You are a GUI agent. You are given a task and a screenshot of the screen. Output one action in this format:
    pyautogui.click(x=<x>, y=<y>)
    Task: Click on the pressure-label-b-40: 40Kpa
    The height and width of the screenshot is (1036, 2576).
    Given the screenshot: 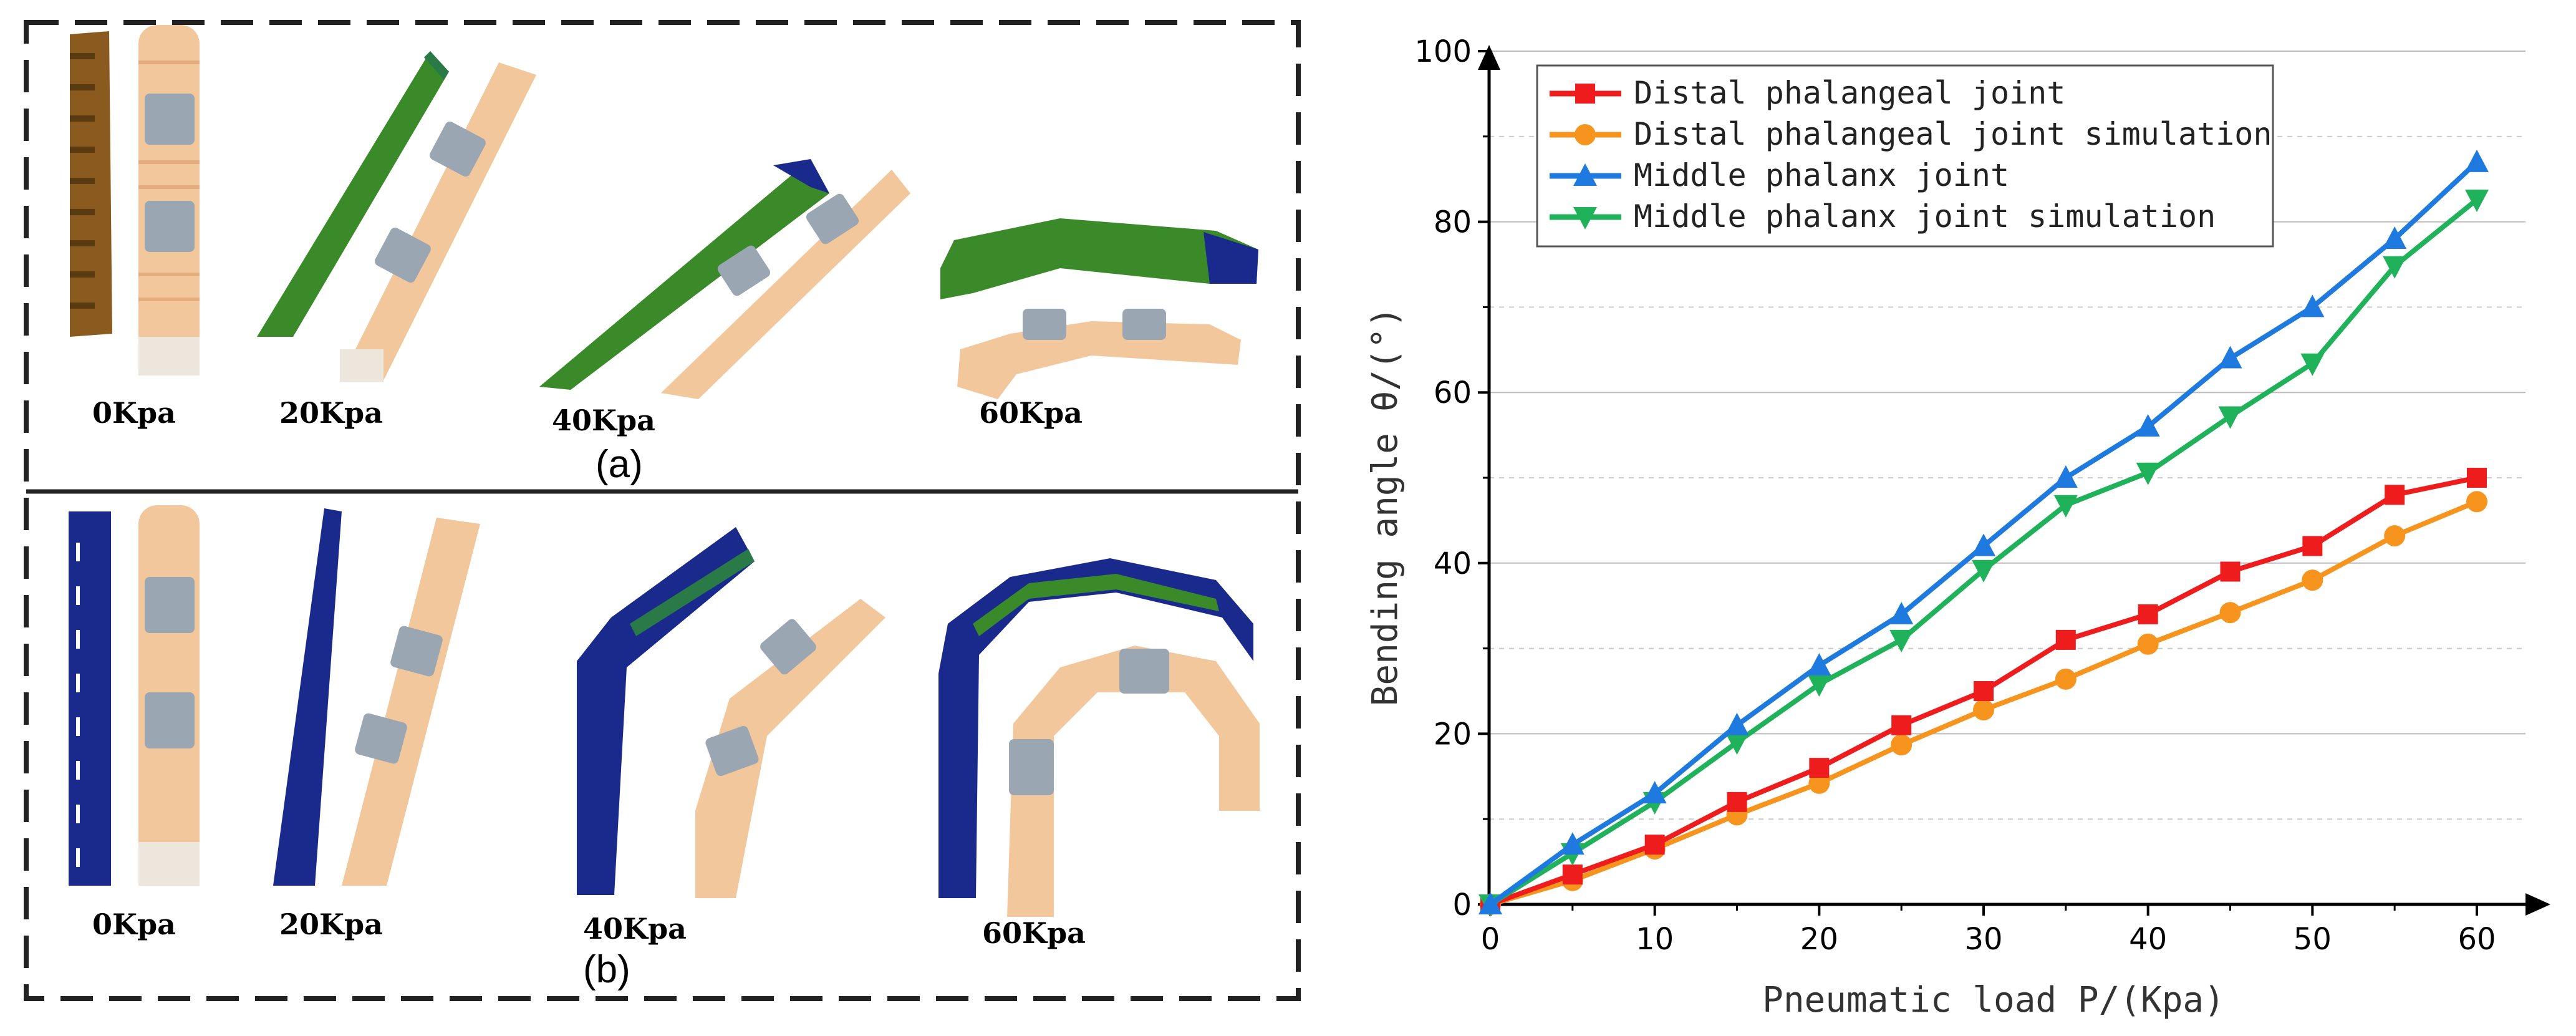 What is the action you would take?
    pyautogui.click(x=635, y=929)
    